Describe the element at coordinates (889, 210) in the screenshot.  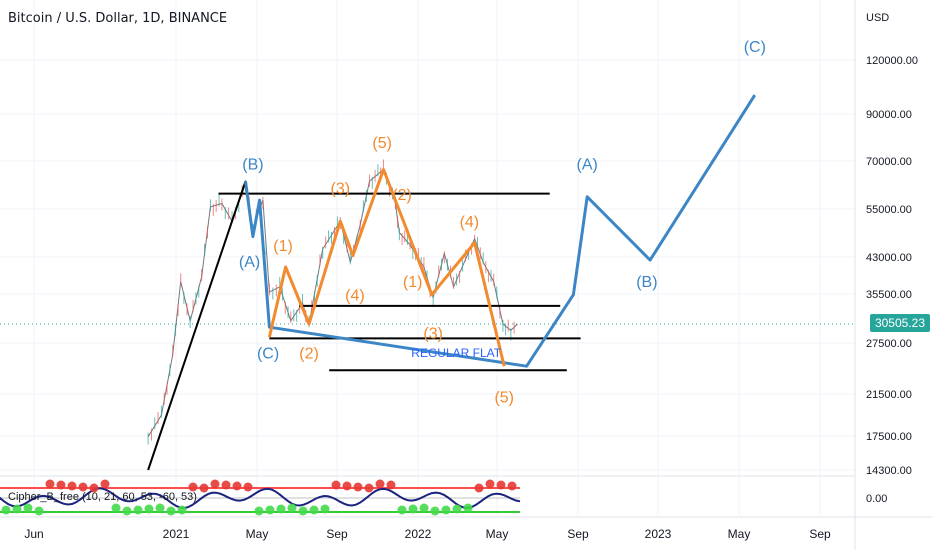
I see `y-tick-label: 55000.00` at that location.